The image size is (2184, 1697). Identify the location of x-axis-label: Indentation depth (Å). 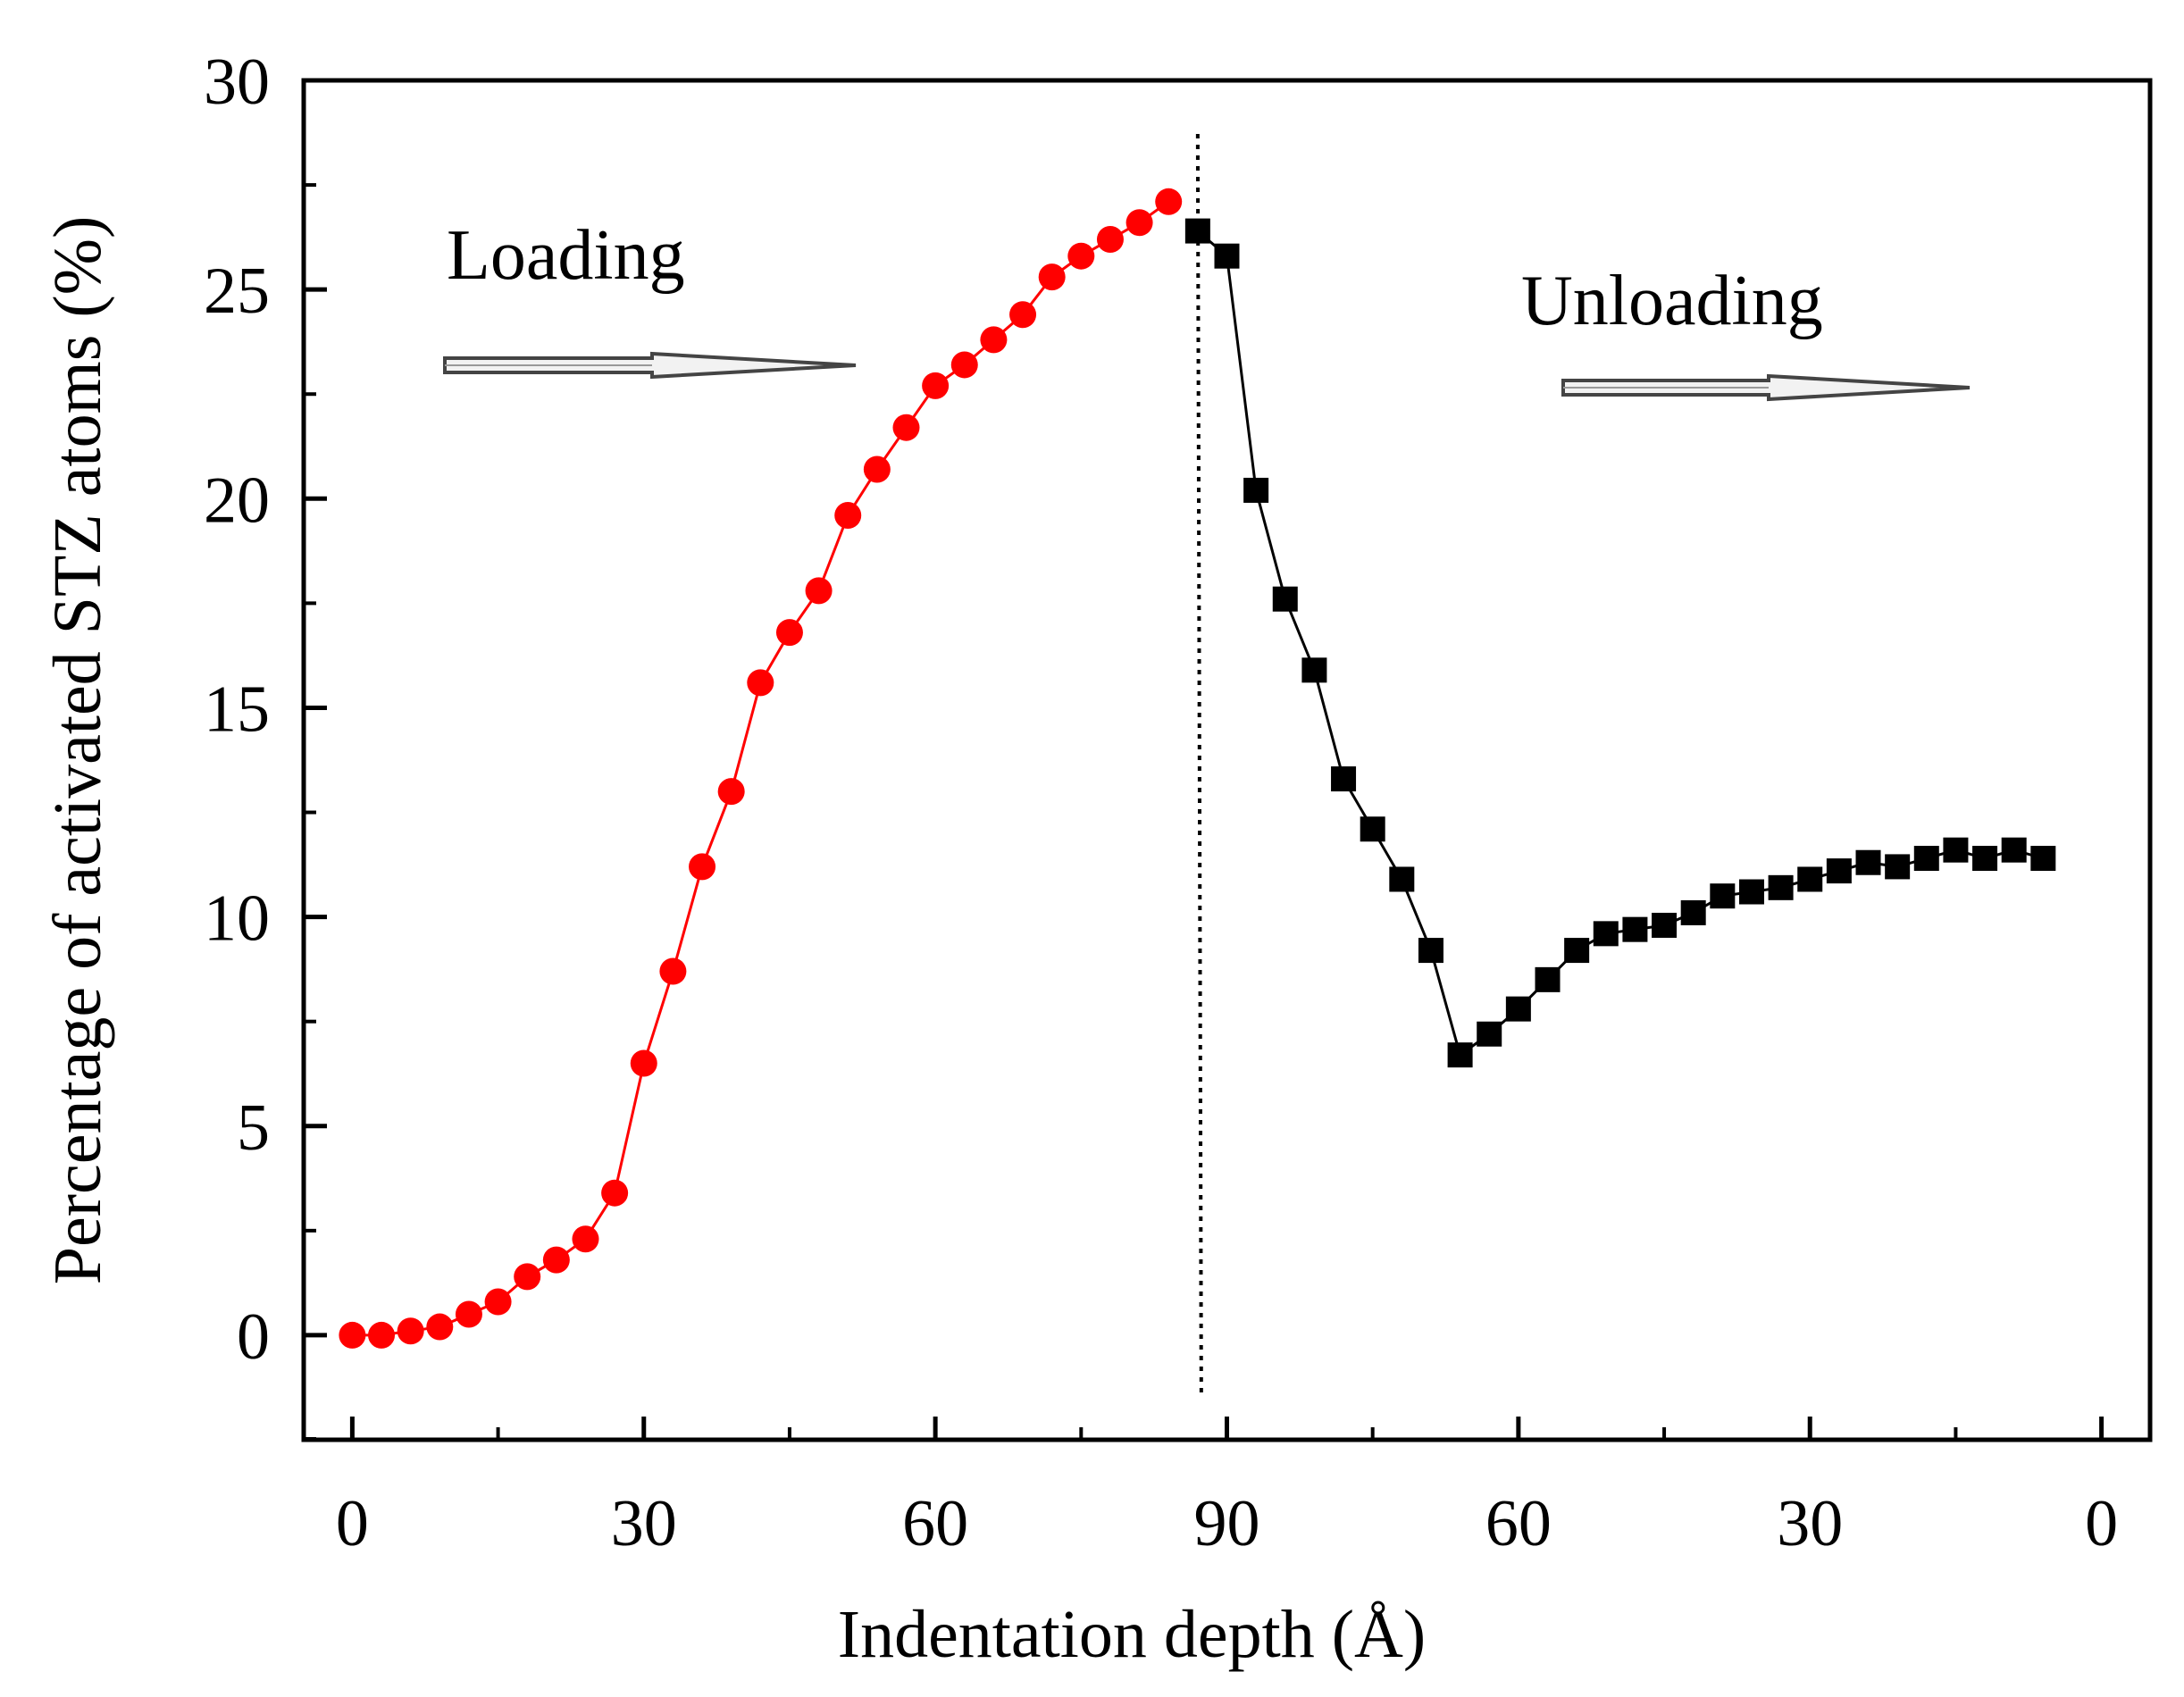
(1132, 1635).